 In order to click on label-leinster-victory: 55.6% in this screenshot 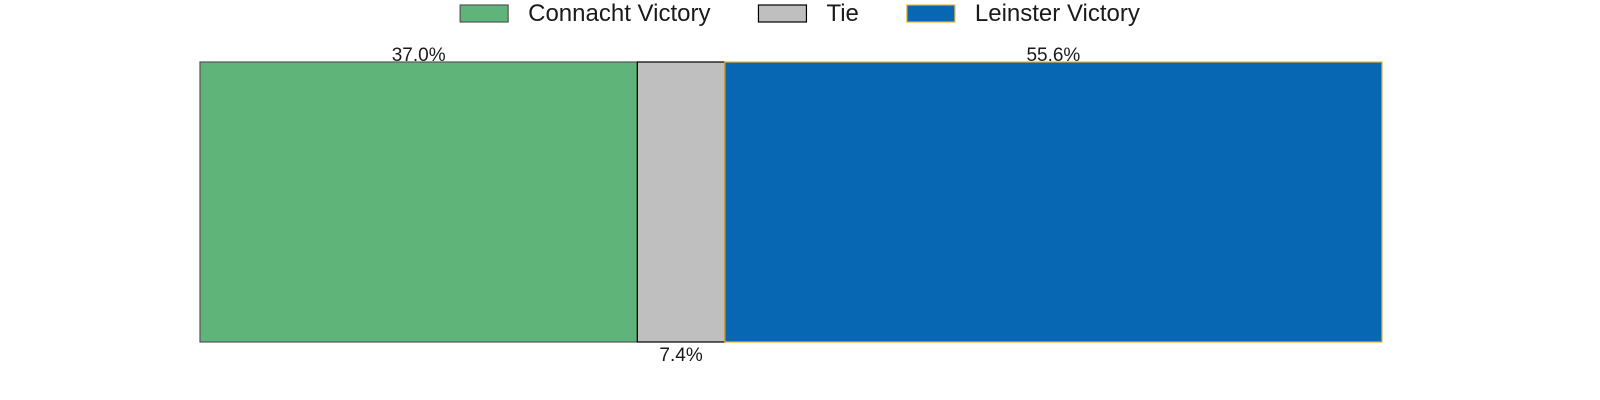, I will do `click(1053, 55)`.